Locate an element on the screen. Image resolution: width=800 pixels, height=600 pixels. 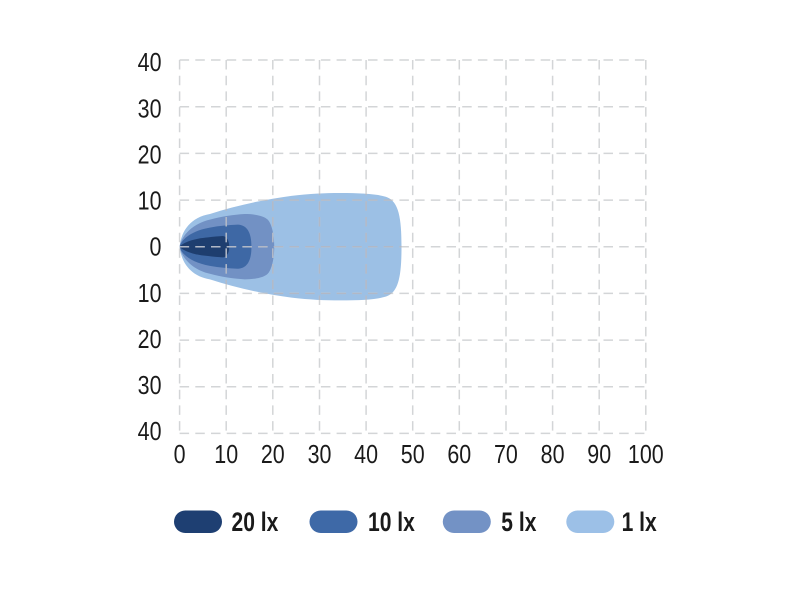
svg-text: 10 lx is located at coordinates (391, 523).